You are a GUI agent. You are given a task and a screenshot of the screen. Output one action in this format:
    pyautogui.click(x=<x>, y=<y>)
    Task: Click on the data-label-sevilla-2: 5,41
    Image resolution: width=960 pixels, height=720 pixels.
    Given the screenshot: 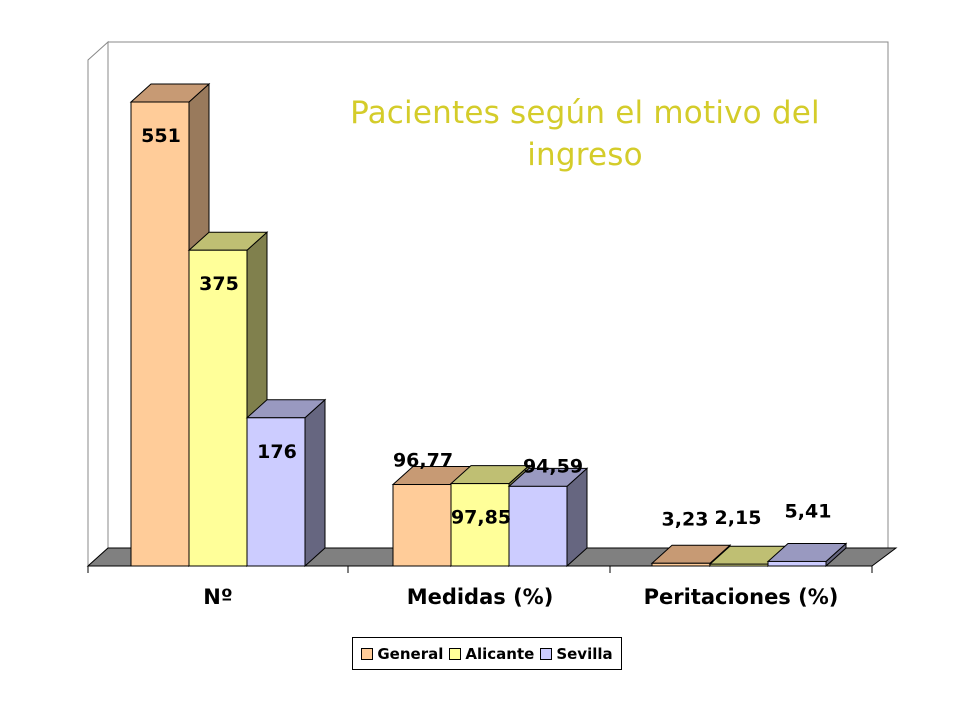 What is the action you would take?
    pyautogui.click(x=808, y=511)
    